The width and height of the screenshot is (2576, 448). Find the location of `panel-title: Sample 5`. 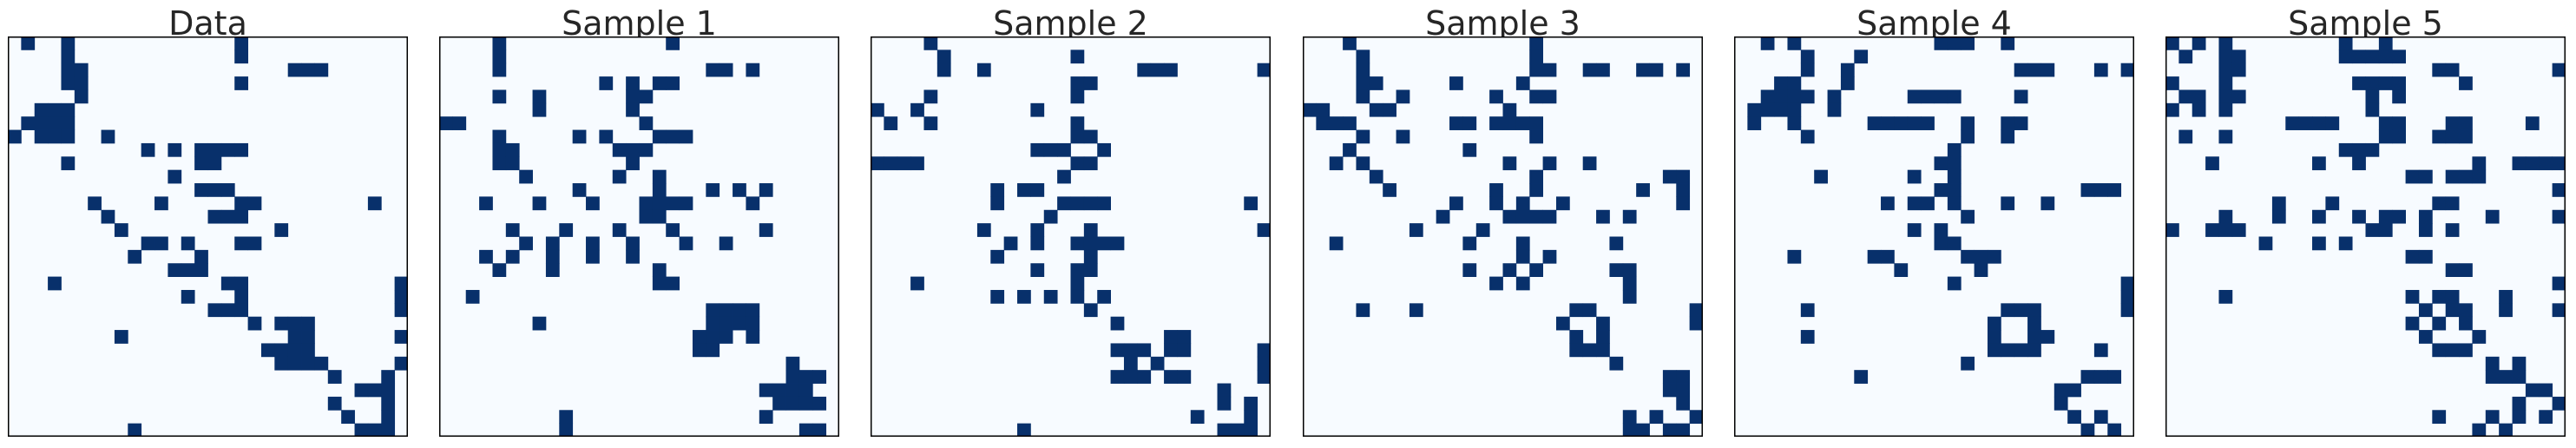

panel-title: Sample 5 is located at coordinates (2365, 23).